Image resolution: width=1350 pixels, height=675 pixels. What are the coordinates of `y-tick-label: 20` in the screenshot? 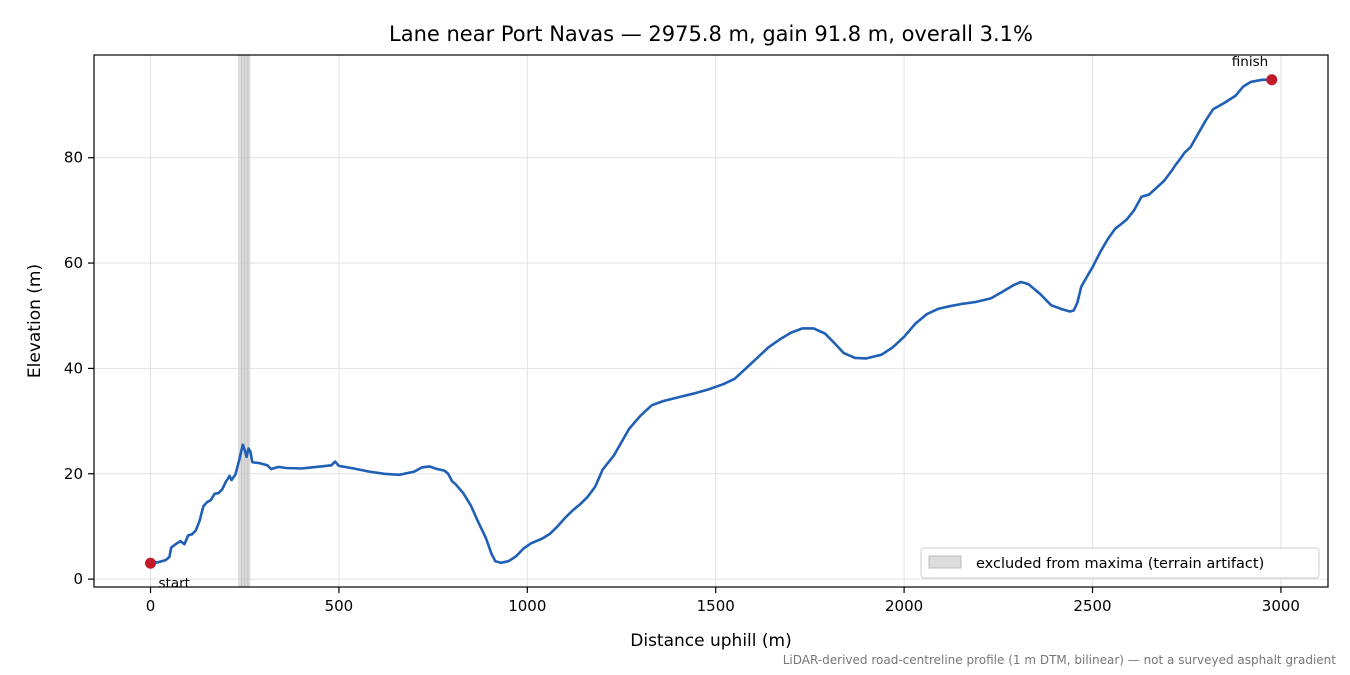 It's located at (73, 474).